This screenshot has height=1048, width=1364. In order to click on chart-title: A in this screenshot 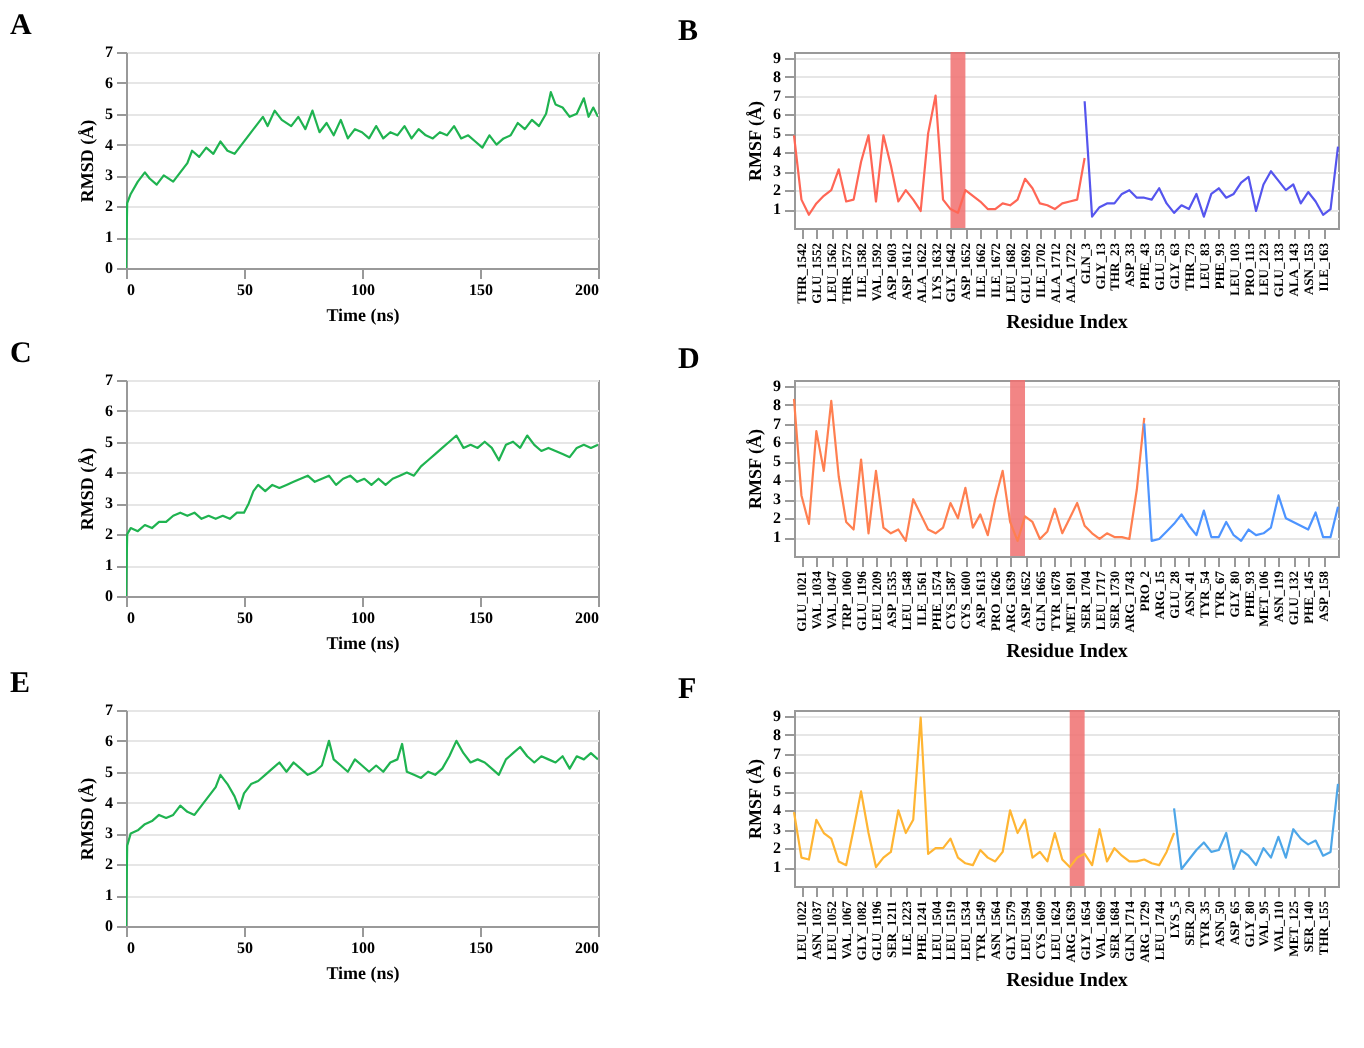, I will do `click(21, 26)`.